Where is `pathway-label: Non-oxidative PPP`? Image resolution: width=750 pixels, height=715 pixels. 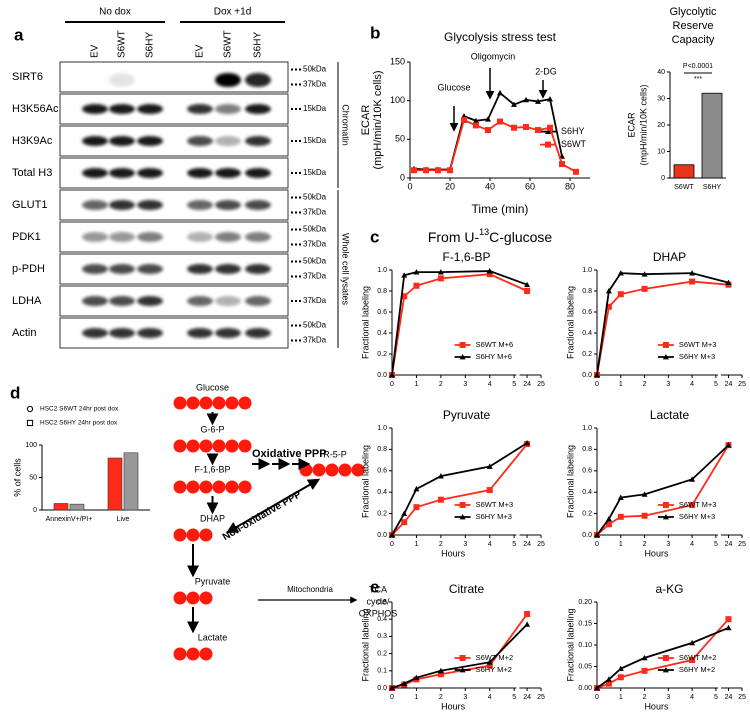
pathway-label: Non-oxidative PPP is located at coordinates (262, 516).